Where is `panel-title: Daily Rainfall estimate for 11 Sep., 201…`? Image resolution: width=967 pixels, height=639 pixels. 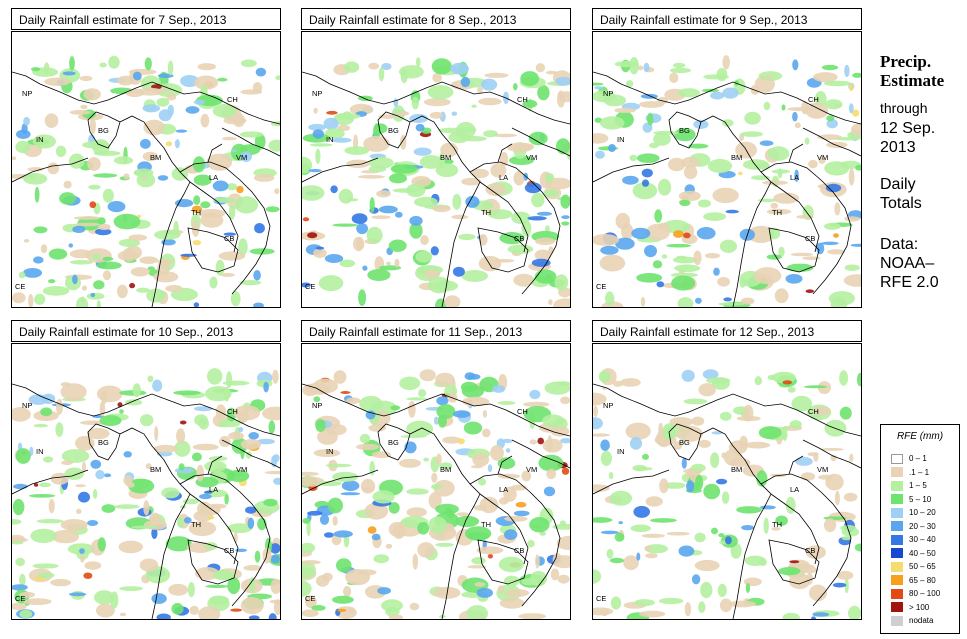
panel-title: Daily Rainfall estimate for 11 Sep., 201… is located at coordinates (436, 331).